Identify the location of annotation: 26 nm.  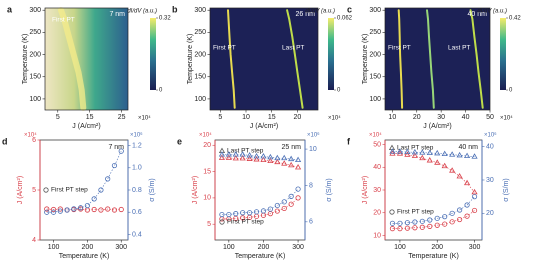
(306, 14).